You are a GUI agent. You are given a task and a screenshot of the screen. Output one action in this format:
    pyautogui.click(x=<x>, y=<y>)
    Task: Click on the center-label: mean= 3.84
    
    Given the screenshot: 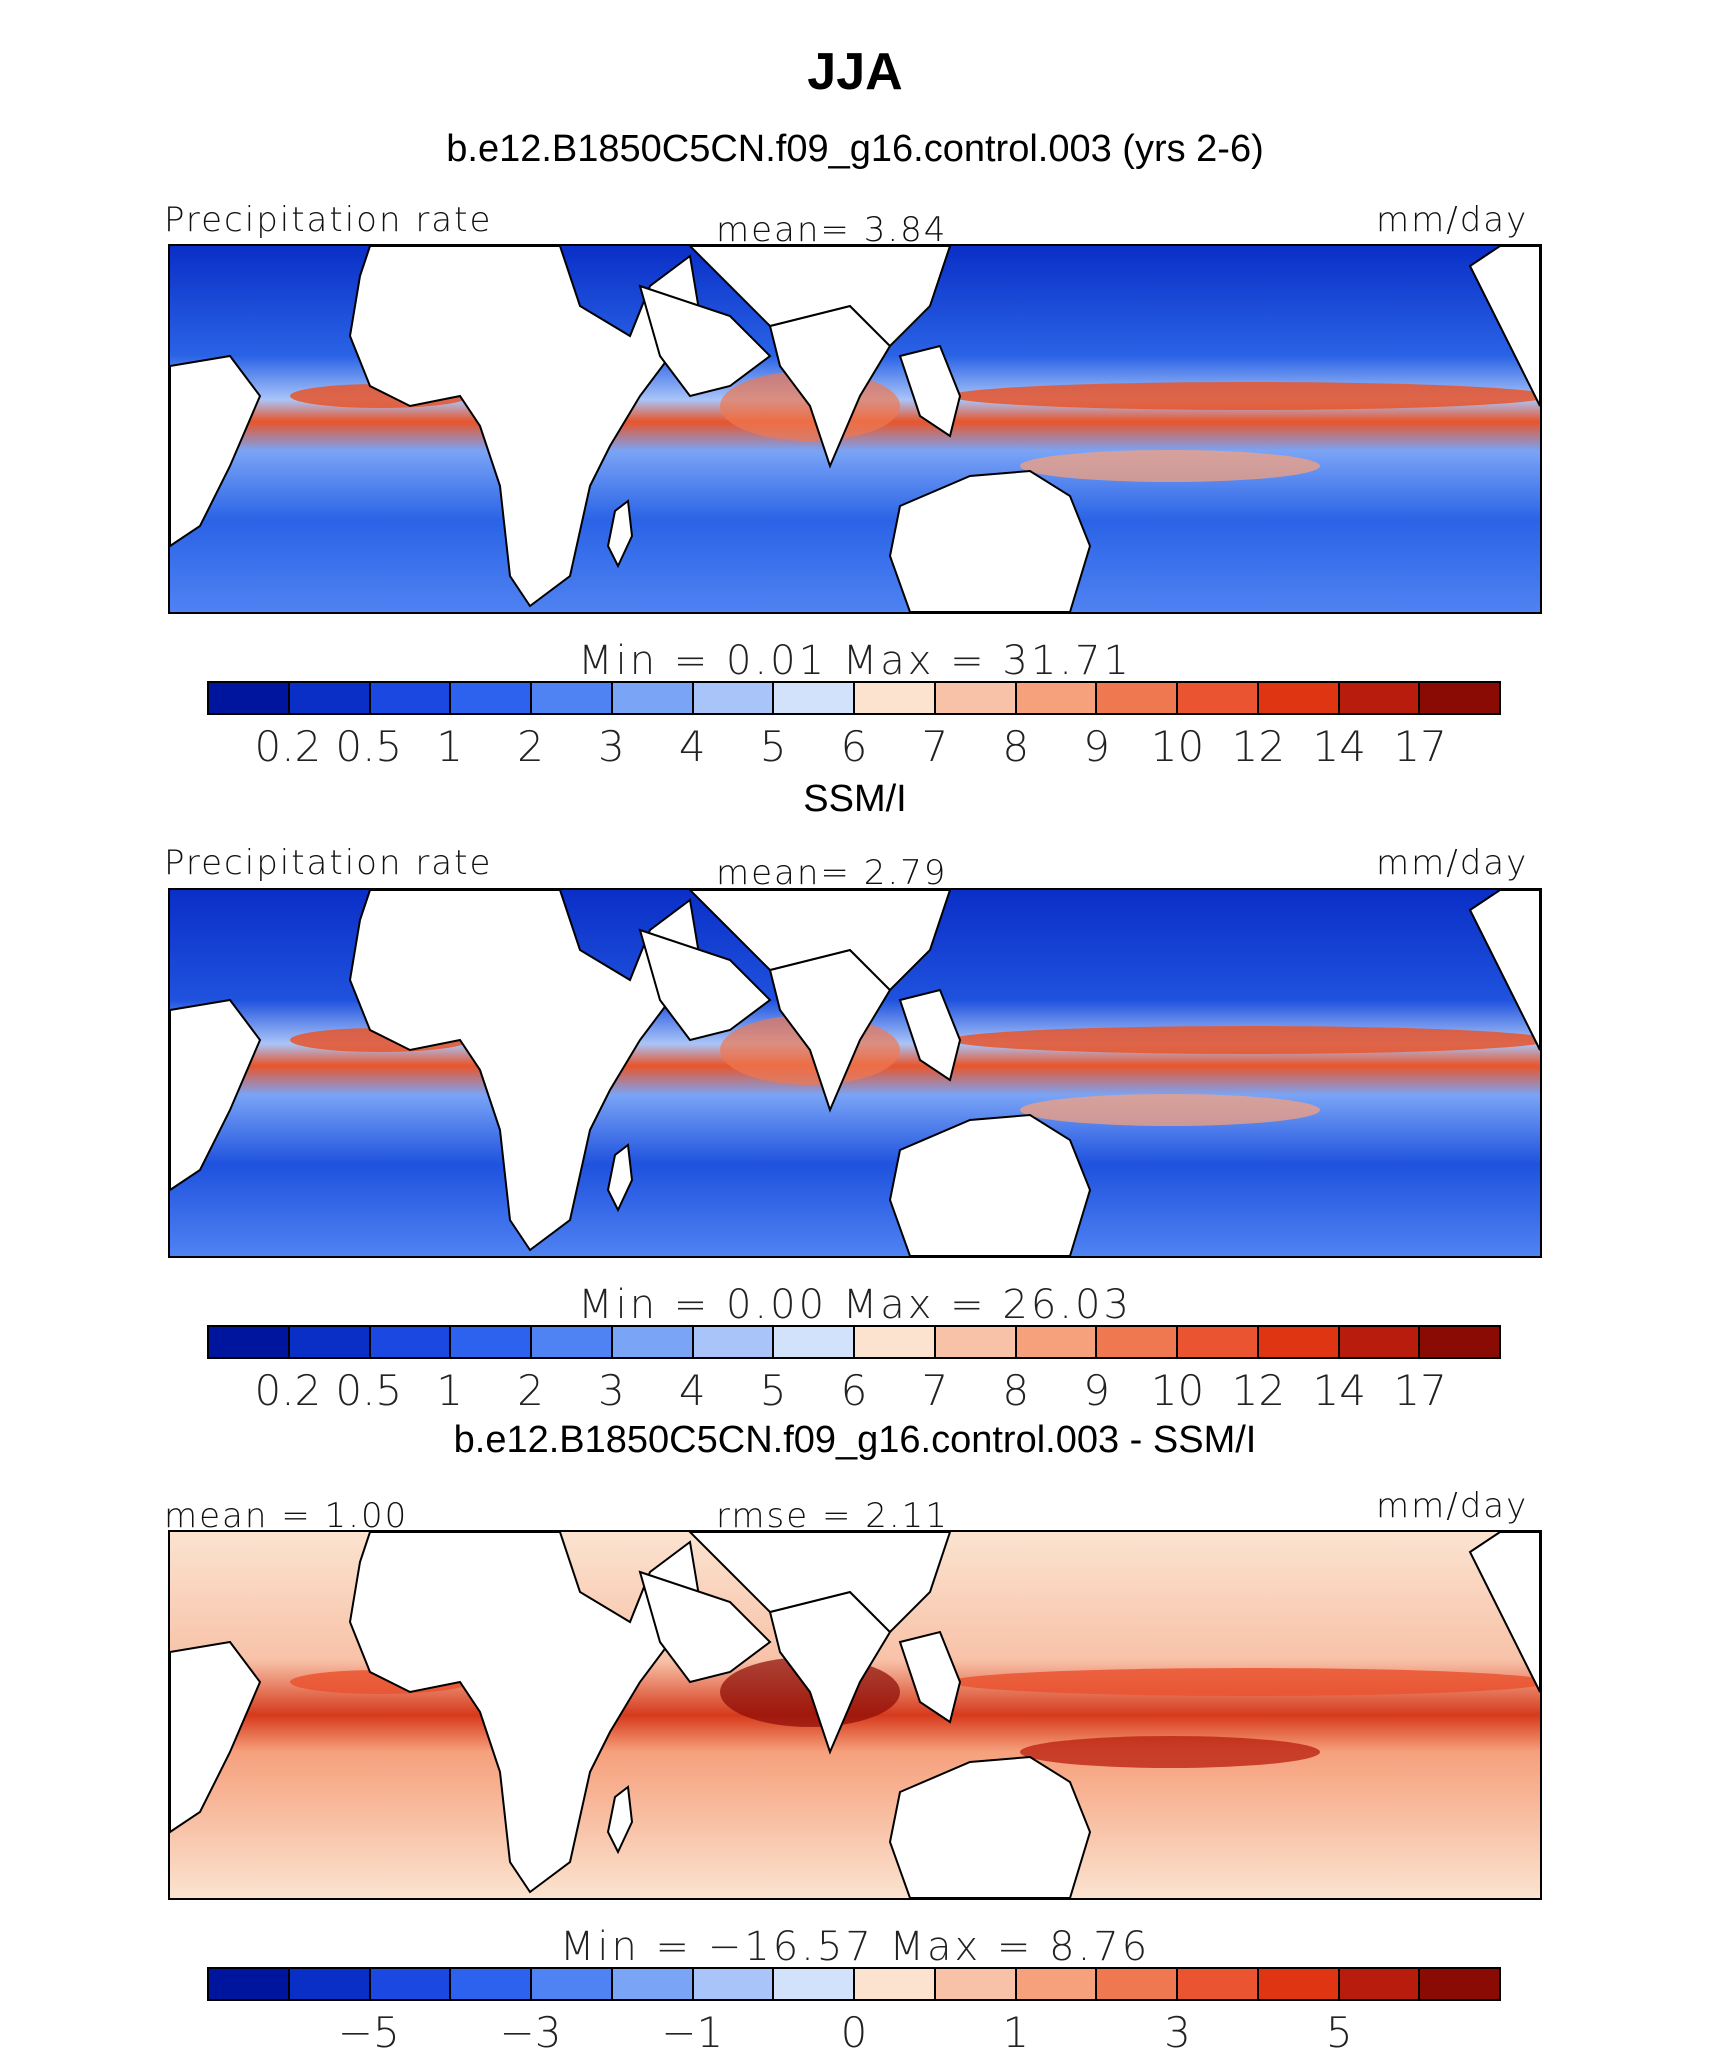 What is the action you would take?
    pyautogui.click(x=832, y=230)
    